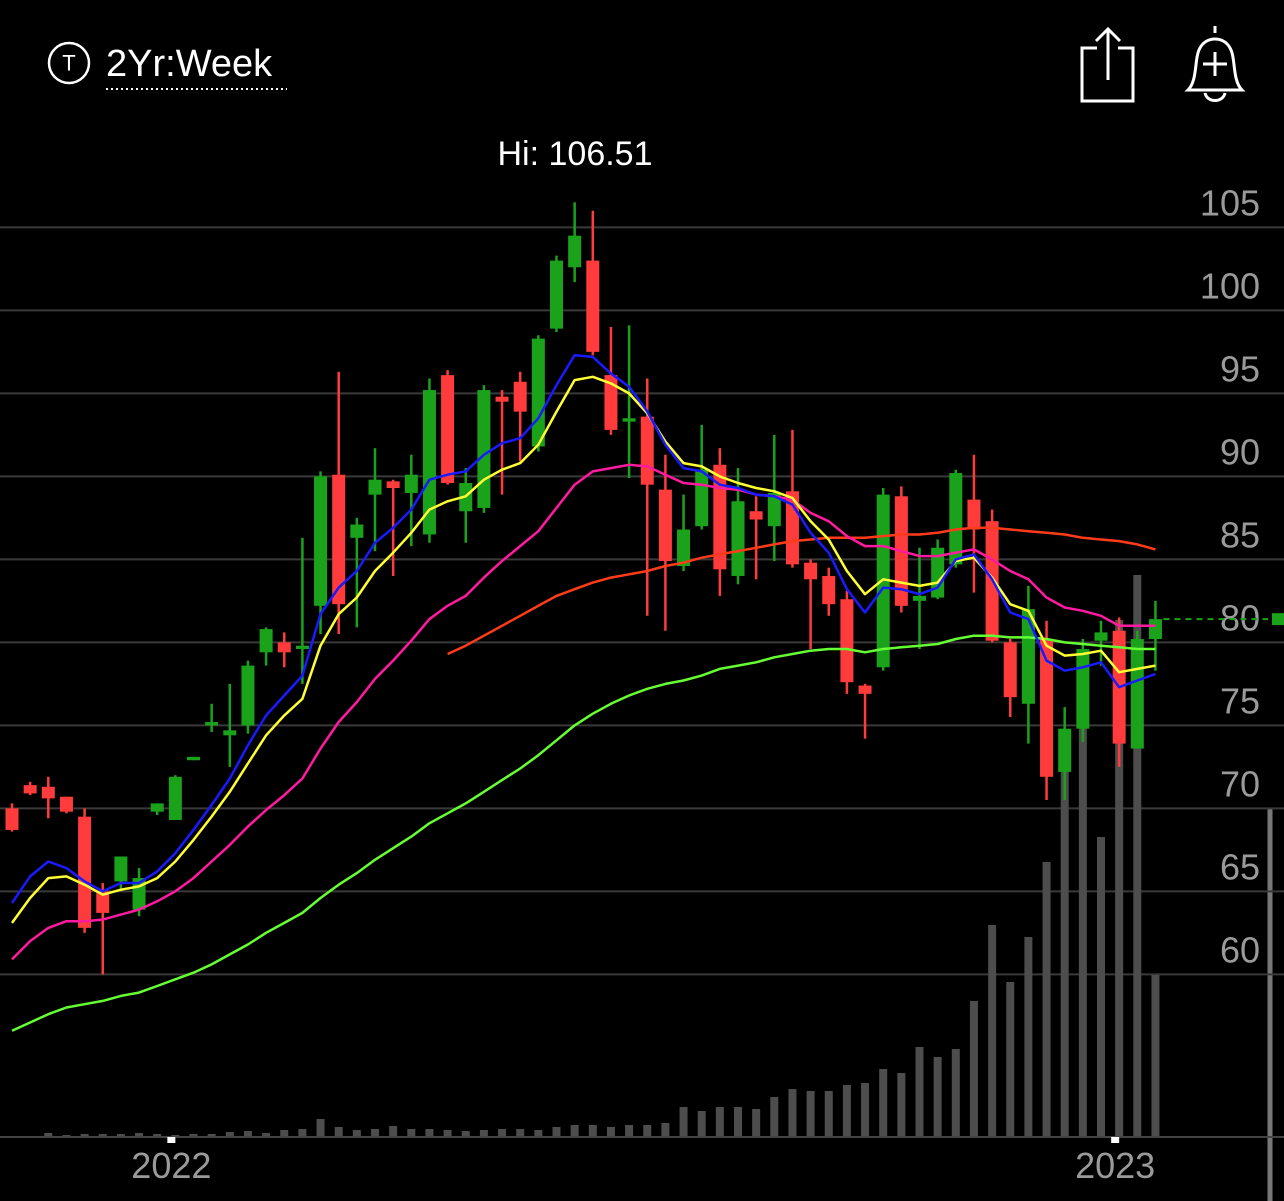 Image resolution: width=1284 pixels, height=1201 pixels. Describe the element at coordinates (1230, 202) in the screenshot. I see `y-tick-label: 105` at that location.